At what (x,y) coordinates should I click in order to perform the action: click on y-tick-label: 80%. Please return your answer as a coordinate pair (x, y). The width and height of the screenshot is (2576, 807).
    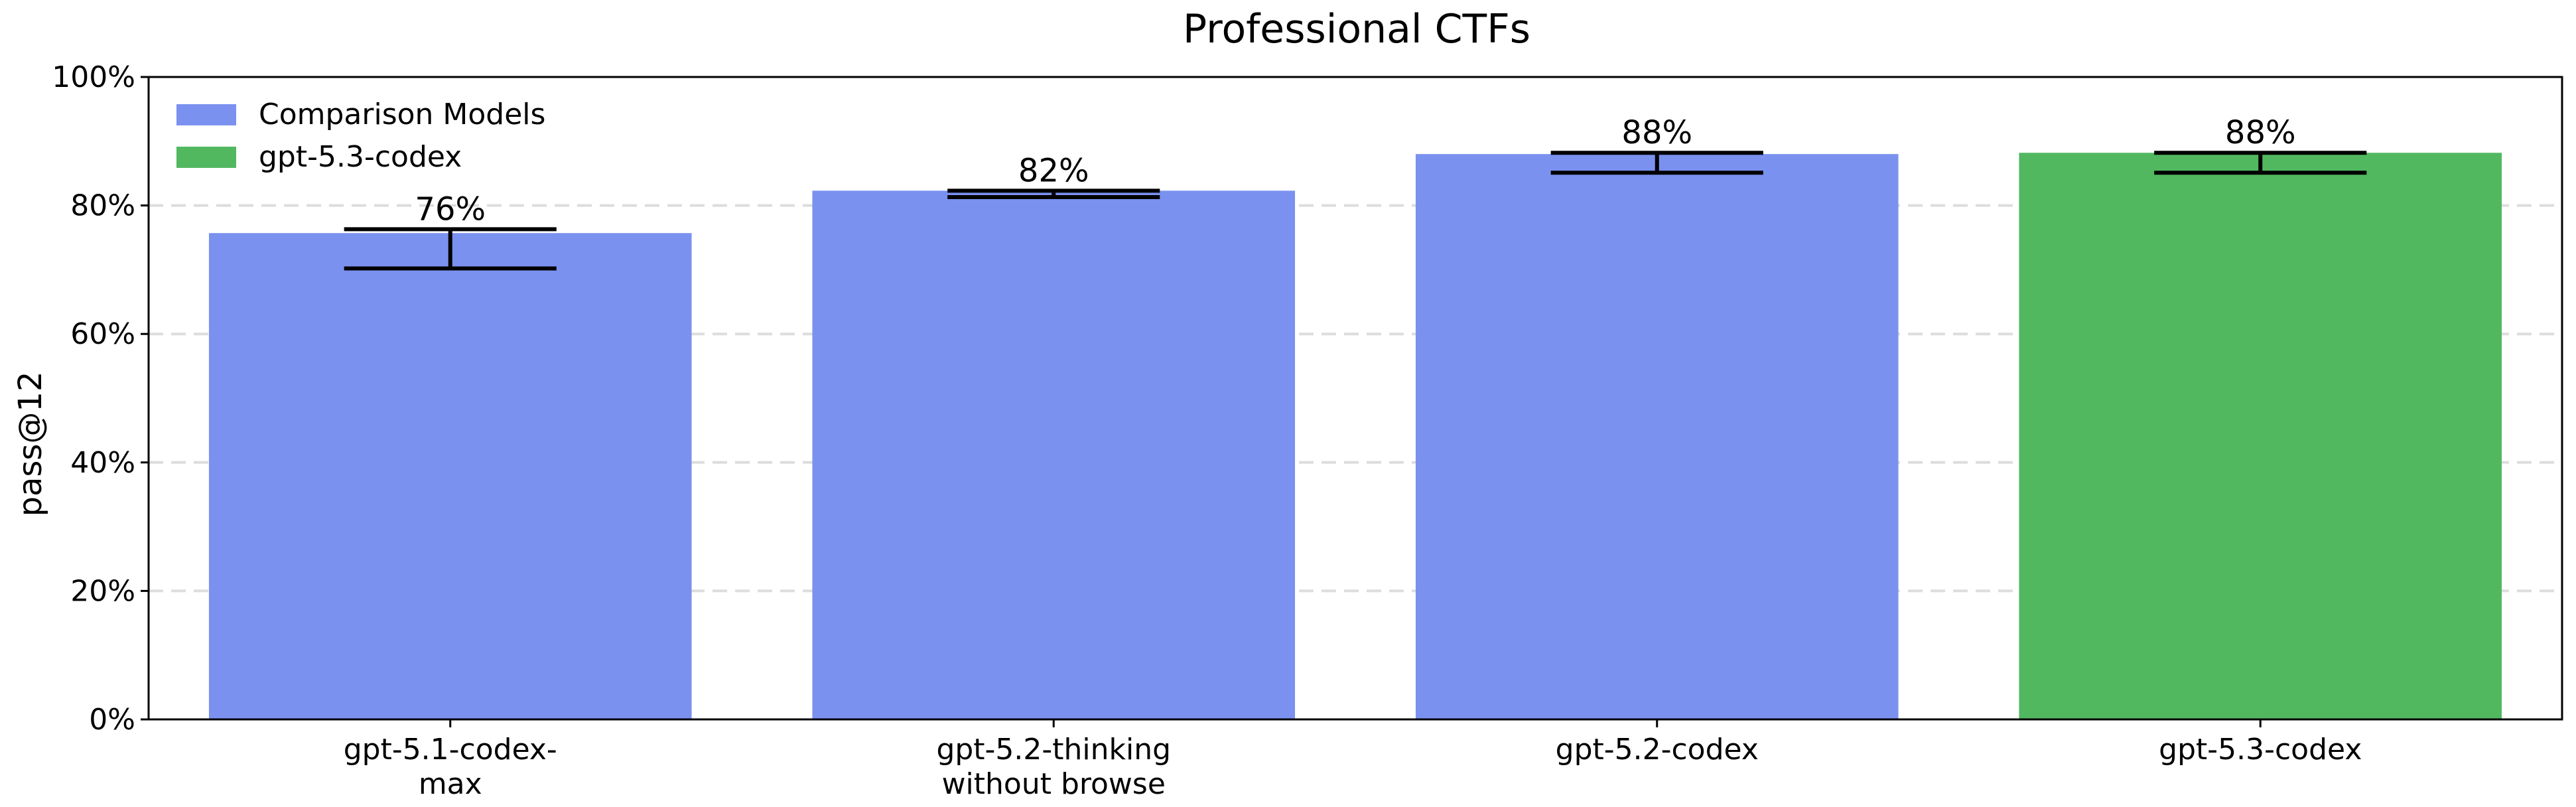
    Looking at the image, I should click on (103, 206).